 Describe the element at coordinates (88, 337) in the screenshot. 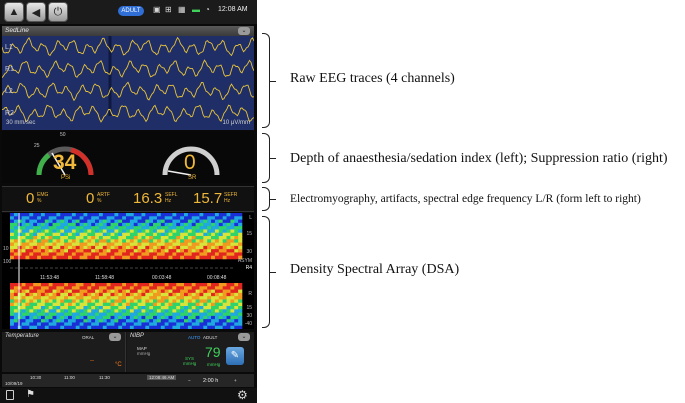

I see `temperature-site: ORAL` at that location.